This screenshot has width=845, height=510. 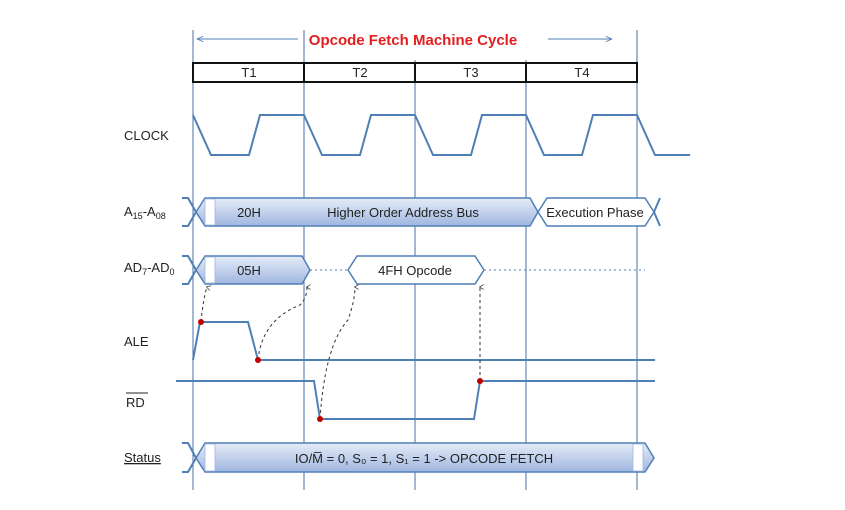 I want to click on t-state-header: T1 T2 T3 T4, so click(x=415, y=72).